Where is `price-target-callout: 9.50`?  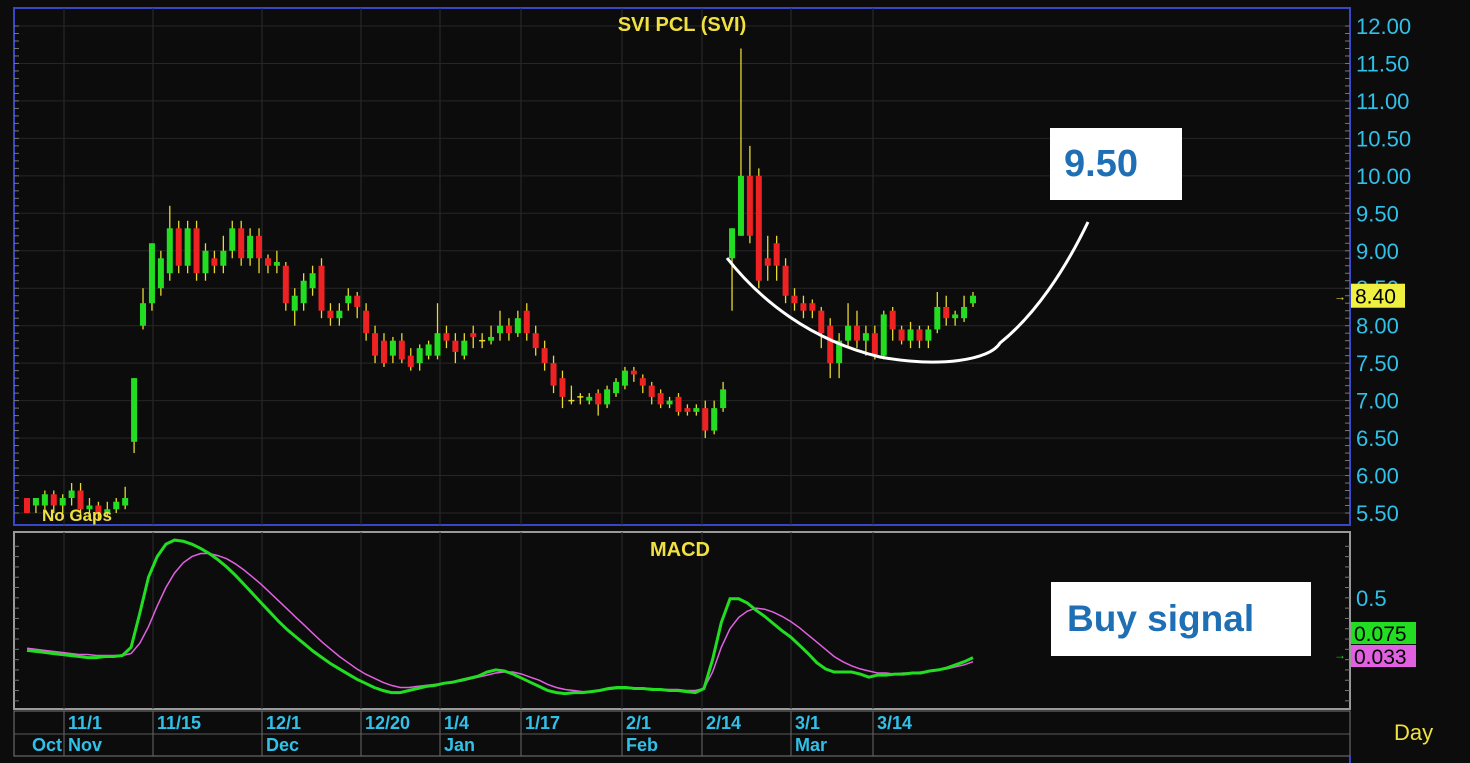
price-target-callout: 9.50 is located at coordinates (1116, 164).